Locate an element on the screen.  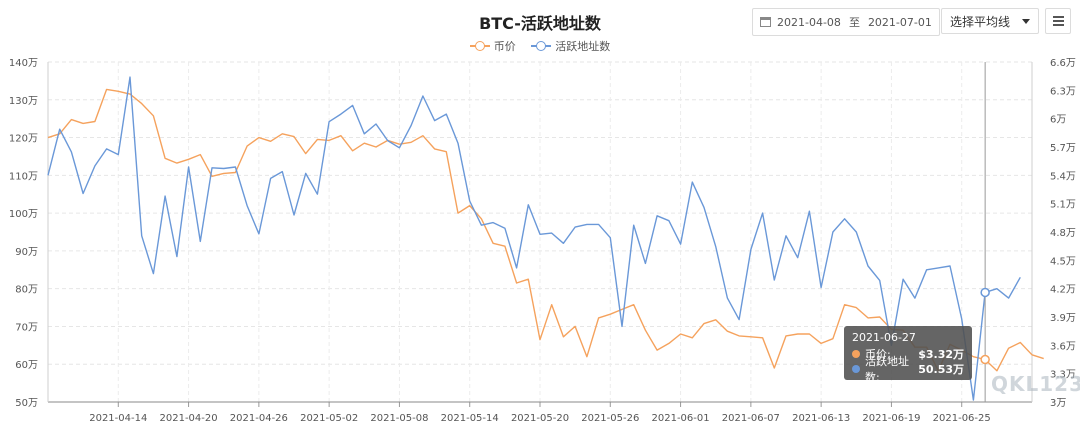
x-tick-label: 2021-06-07 is located at coordinates (751, 418).